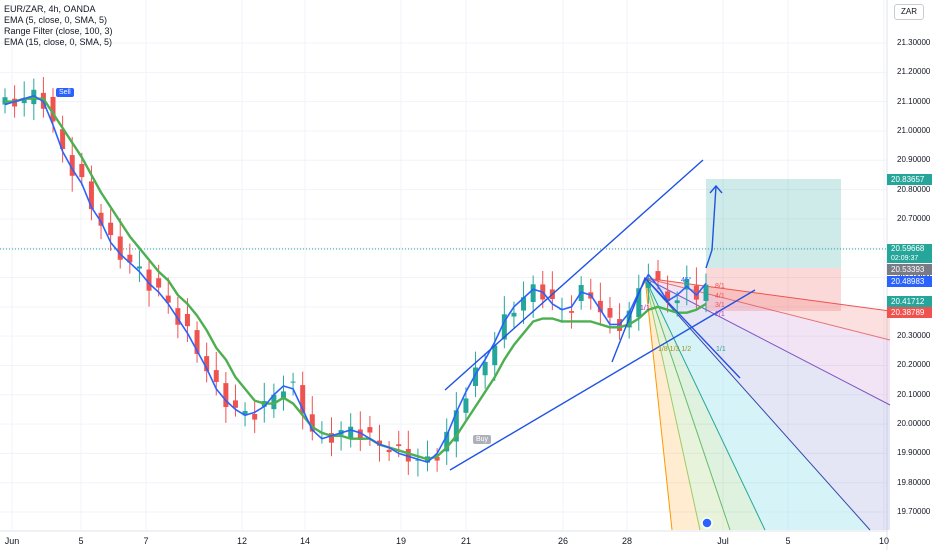 The image size is (932, 550). Describe the element at coordinates (711, 227) in the screenshot. I see `projection-arrow-line` at that location.